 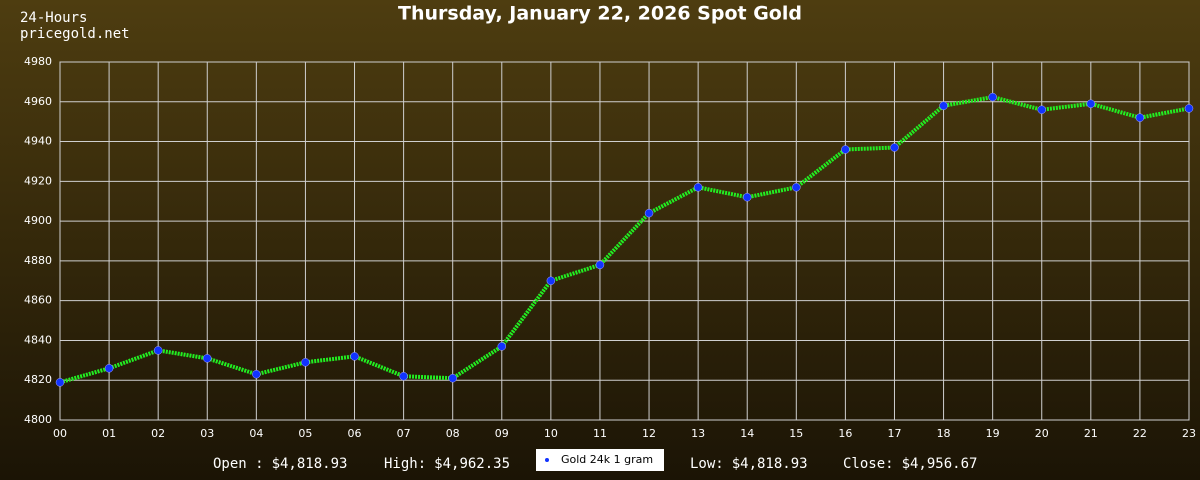 I want to click on legend-marker, so click(x=547, y=460).